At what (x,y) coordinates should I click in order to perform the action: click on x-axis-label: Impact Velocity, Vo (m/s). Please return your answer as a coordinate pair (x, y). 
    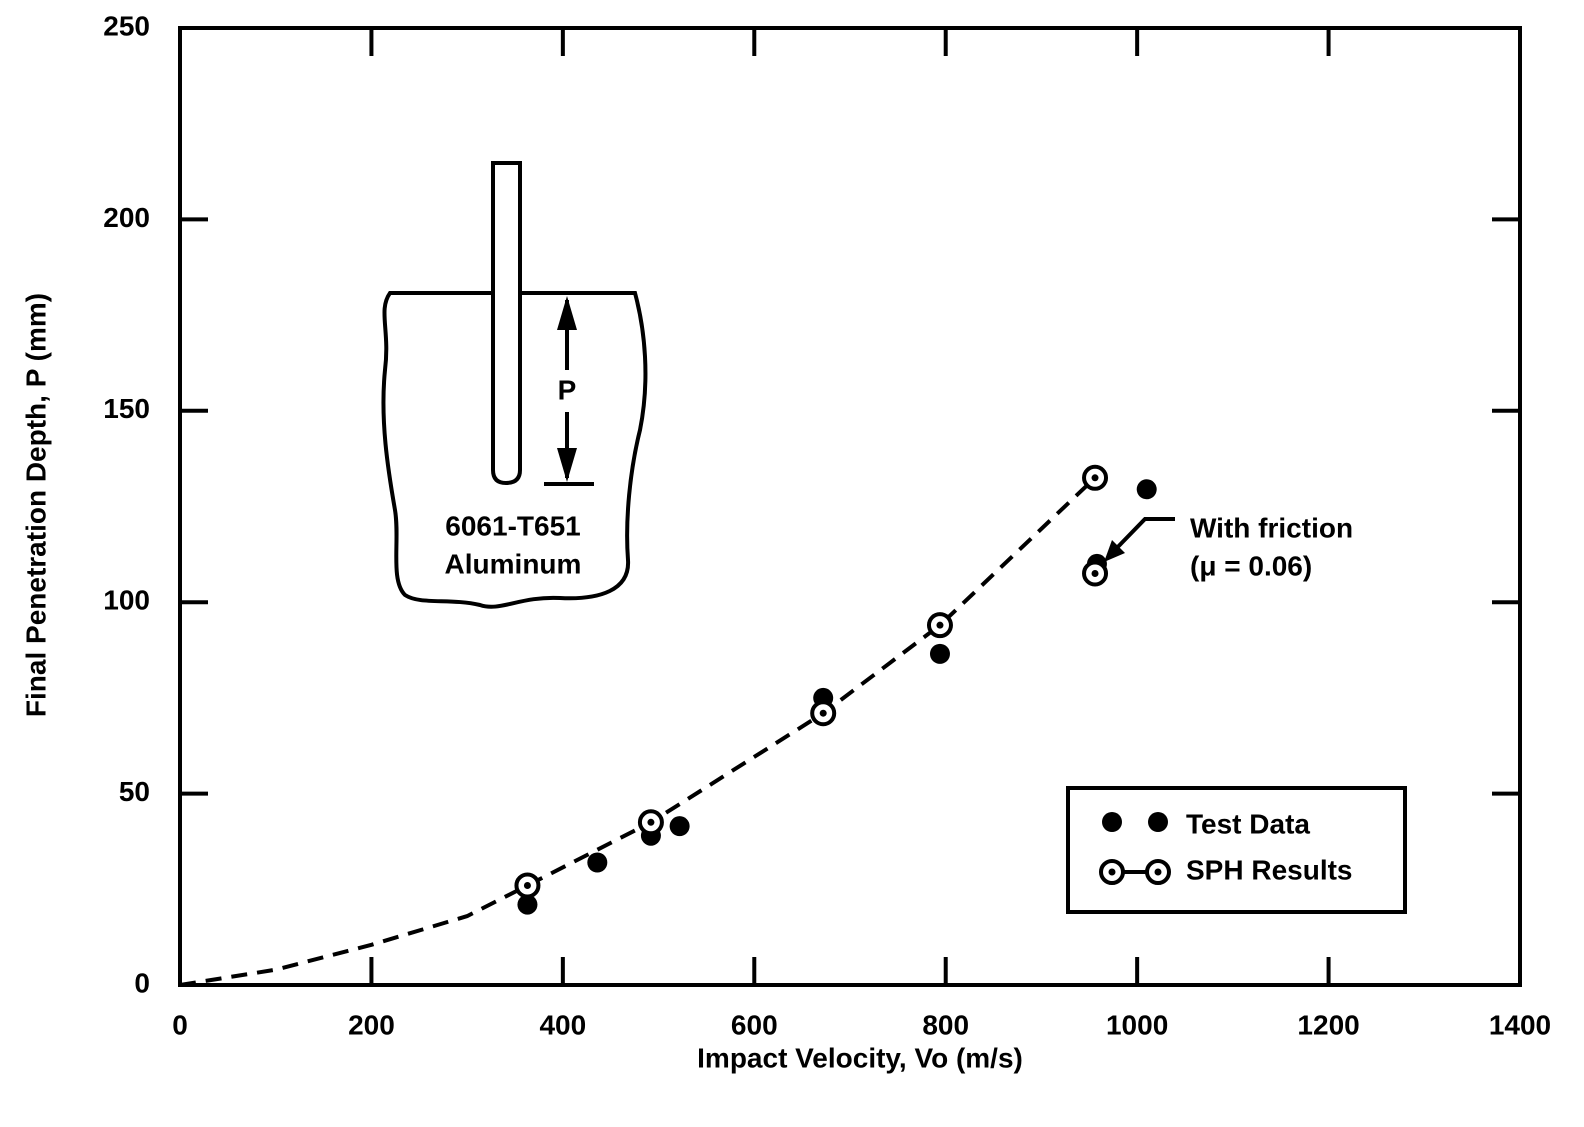
    Looking at the image, I should click on (860, 1057).